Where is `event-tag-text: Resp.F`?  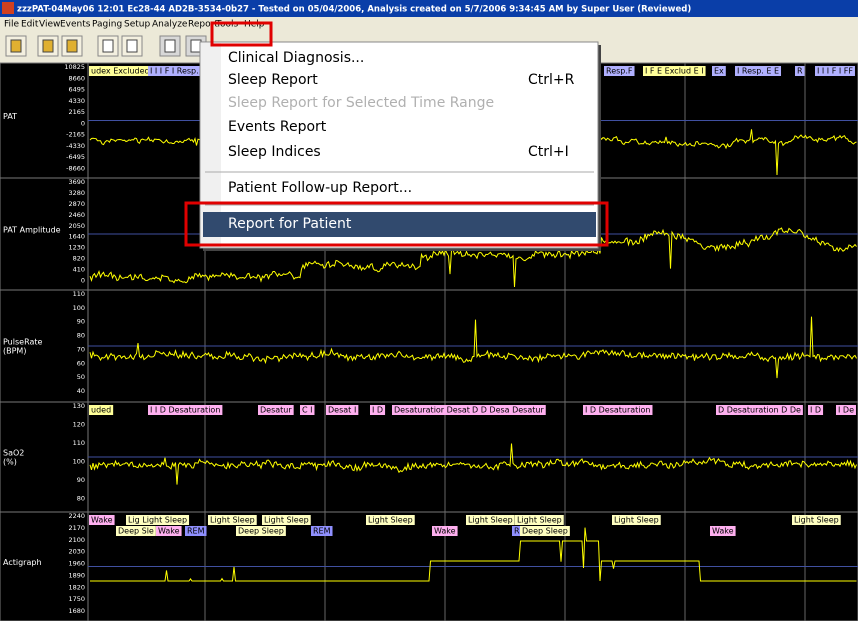
event-tag-text: Resp.F is located at coordinates (619, 71).